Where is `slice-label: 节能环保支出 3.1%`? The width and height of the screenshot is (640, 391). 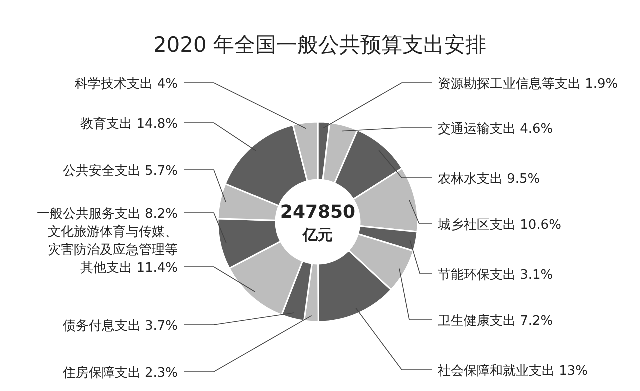 slice-label: 节能环保支出 3.1% is located at coordinates (496, 275).